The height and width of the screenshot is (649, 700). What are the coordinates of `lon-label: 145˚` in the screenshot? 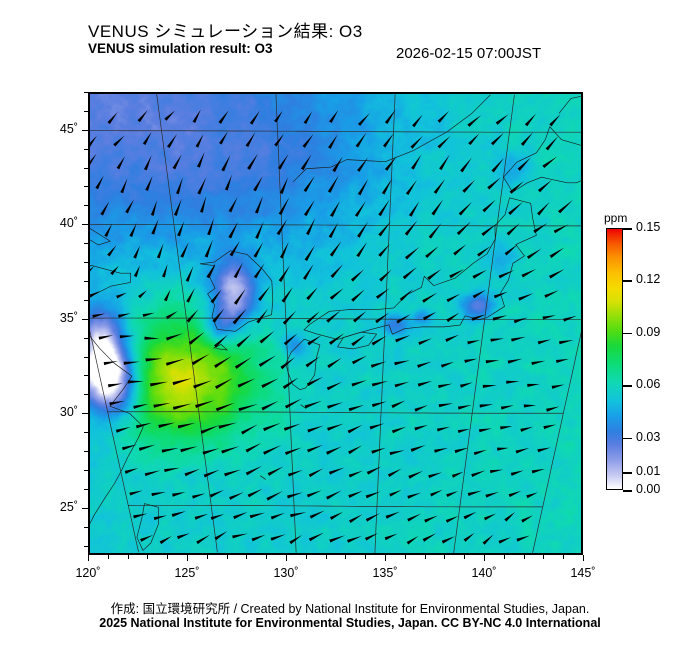 It's located at (583, 573).